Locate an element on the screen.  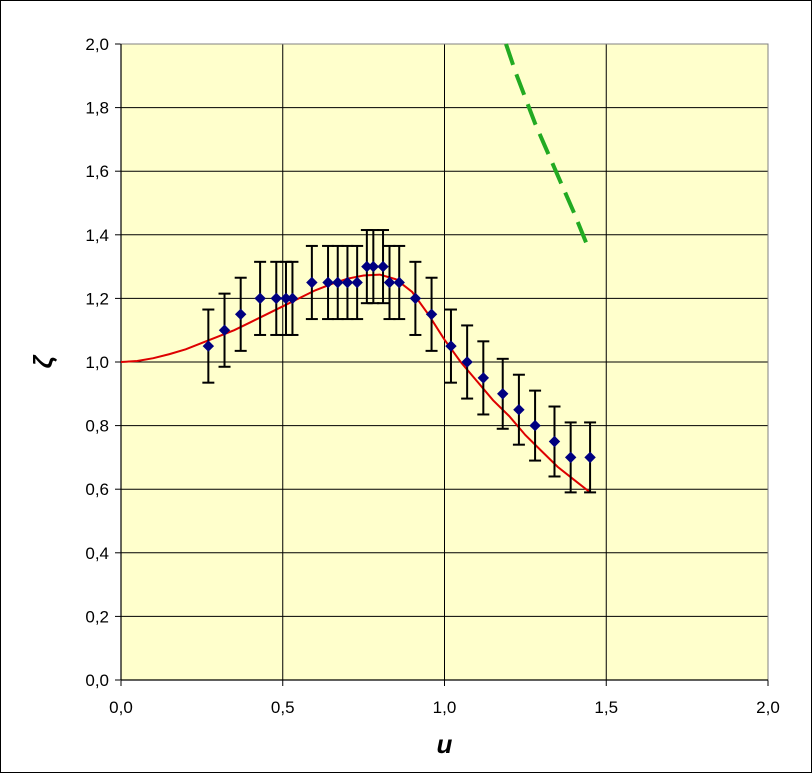
y-tick-label: 1,4 is located at coordinates (97, 235).